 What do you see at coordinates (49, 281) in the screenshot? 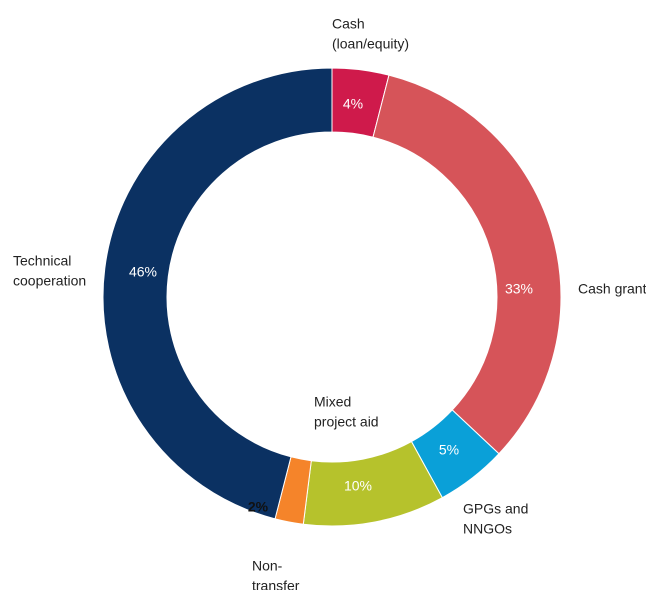
I see `category-label: cooperation` at bounding box center [49, 281].